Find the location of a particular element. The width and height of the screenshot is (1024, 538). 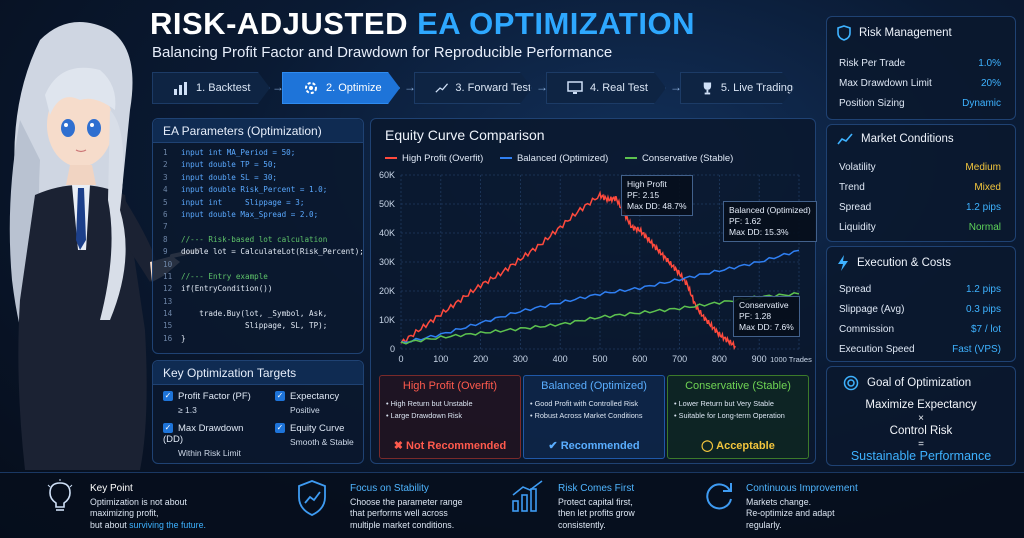

shield-chart-icon is located at coordinates (312, 498).